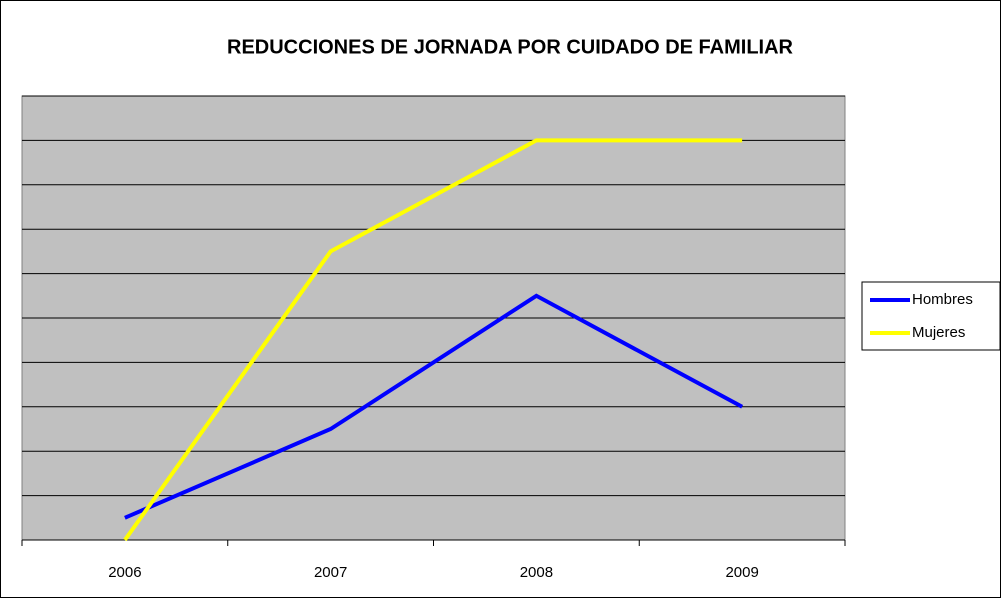  What do you see at coordinates (536, 572) in the screenshot?
I see `x-tick-label: 2008` at bounding box center [536, 572].